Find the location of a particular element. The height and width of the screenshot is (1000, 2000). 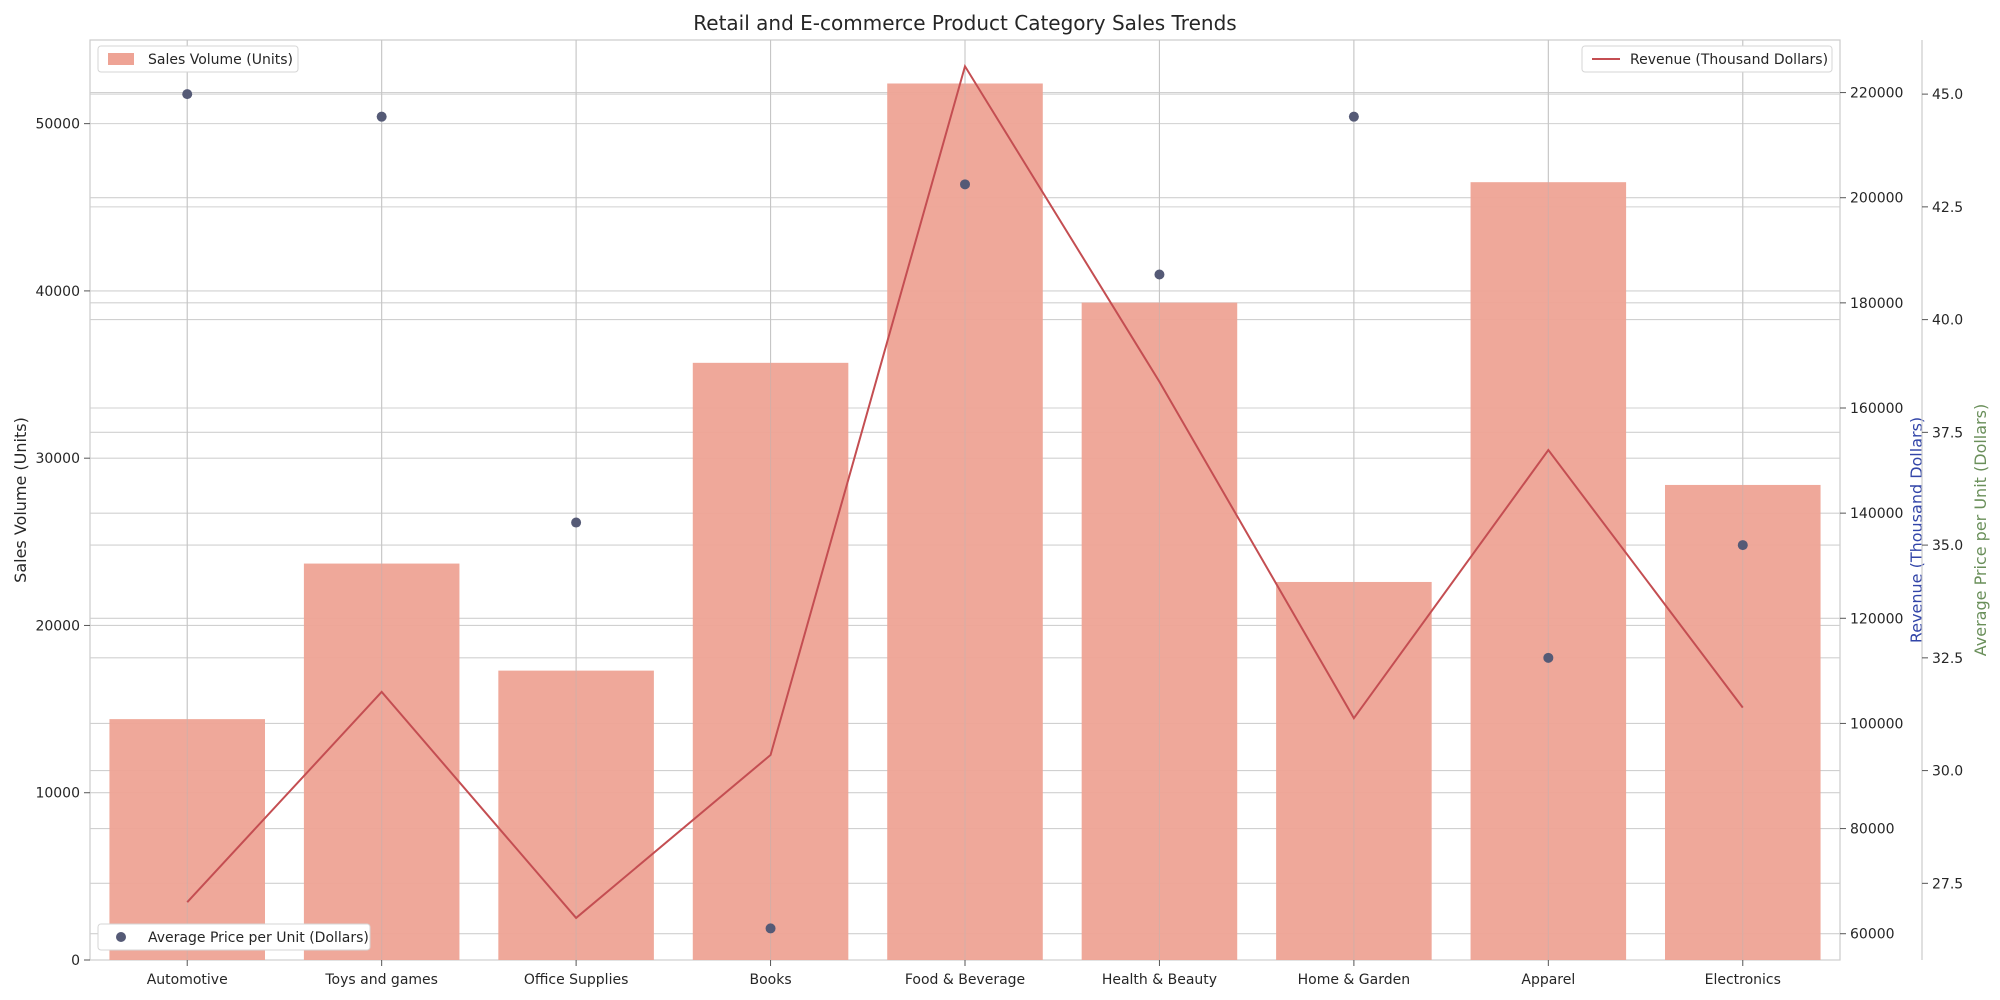

x-axis-tick-label: Office Supplies is located at coordinates (576, 980).